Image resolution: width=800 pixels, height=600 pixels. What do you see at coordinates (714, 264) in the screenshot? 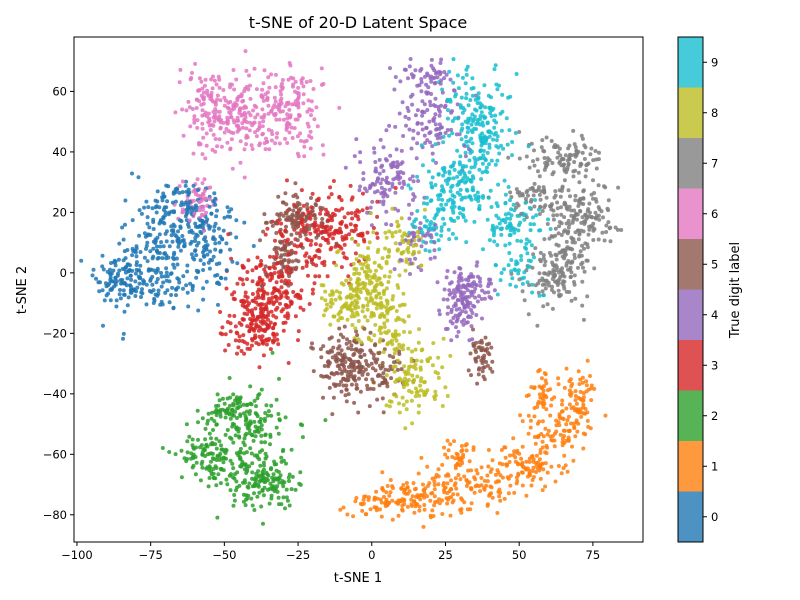
I see `colorbar-tick-label: 5` at bounding box center [714, 264].